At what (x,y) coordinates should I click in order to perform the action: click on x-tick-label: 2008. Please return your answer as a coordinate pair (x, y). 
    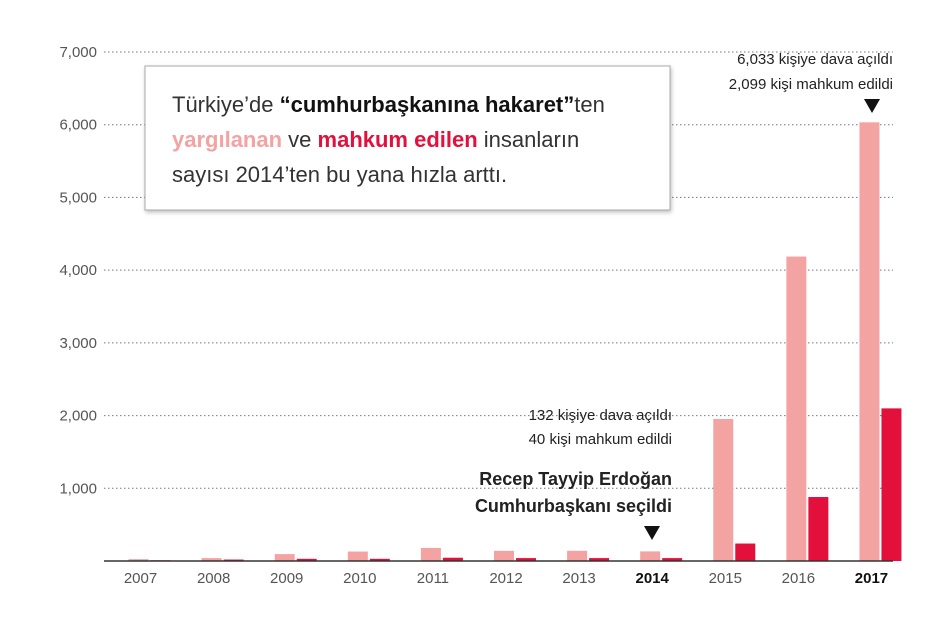
    Looking at the image, I should click on (213, 578).